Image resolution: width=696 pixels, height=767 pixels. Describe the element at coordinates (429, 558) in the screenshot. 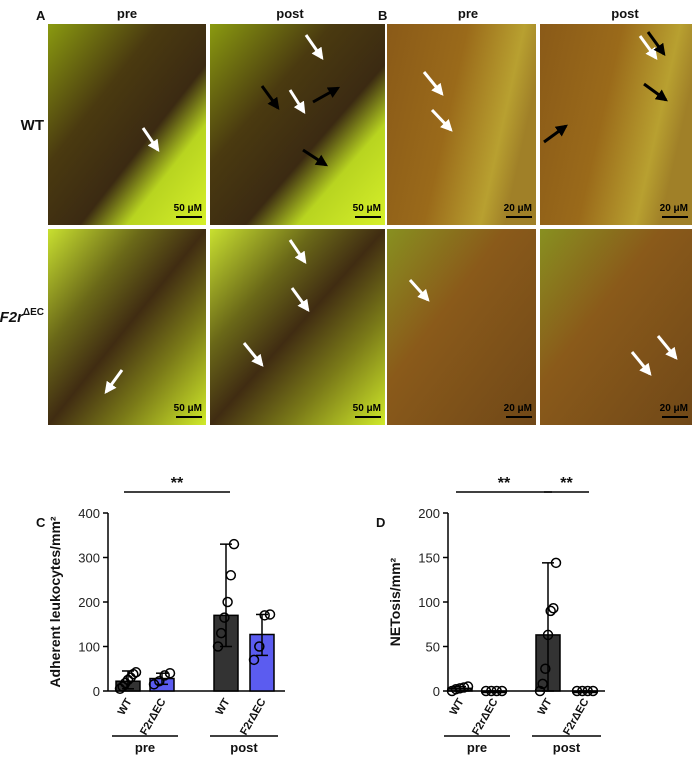

I see `y-tick-label: 150` at that location.